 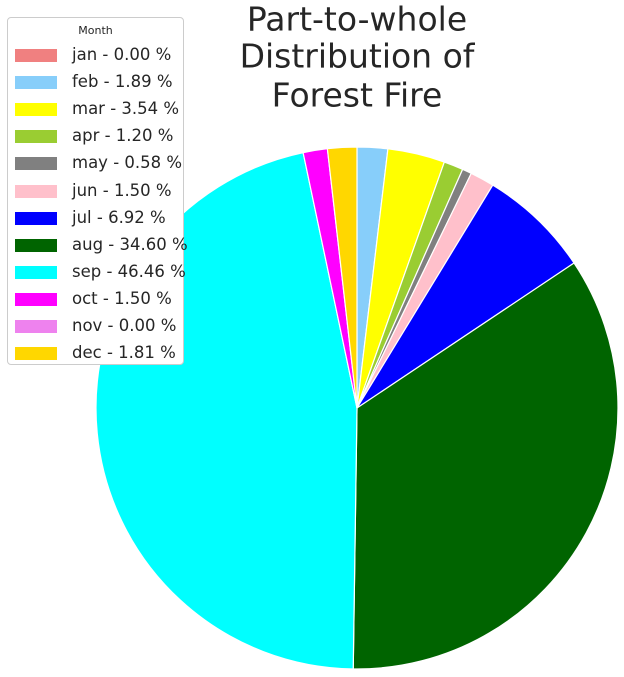 I want to click on legend-label-jan: jan - 0.00 %, so click(x=122, y=54).